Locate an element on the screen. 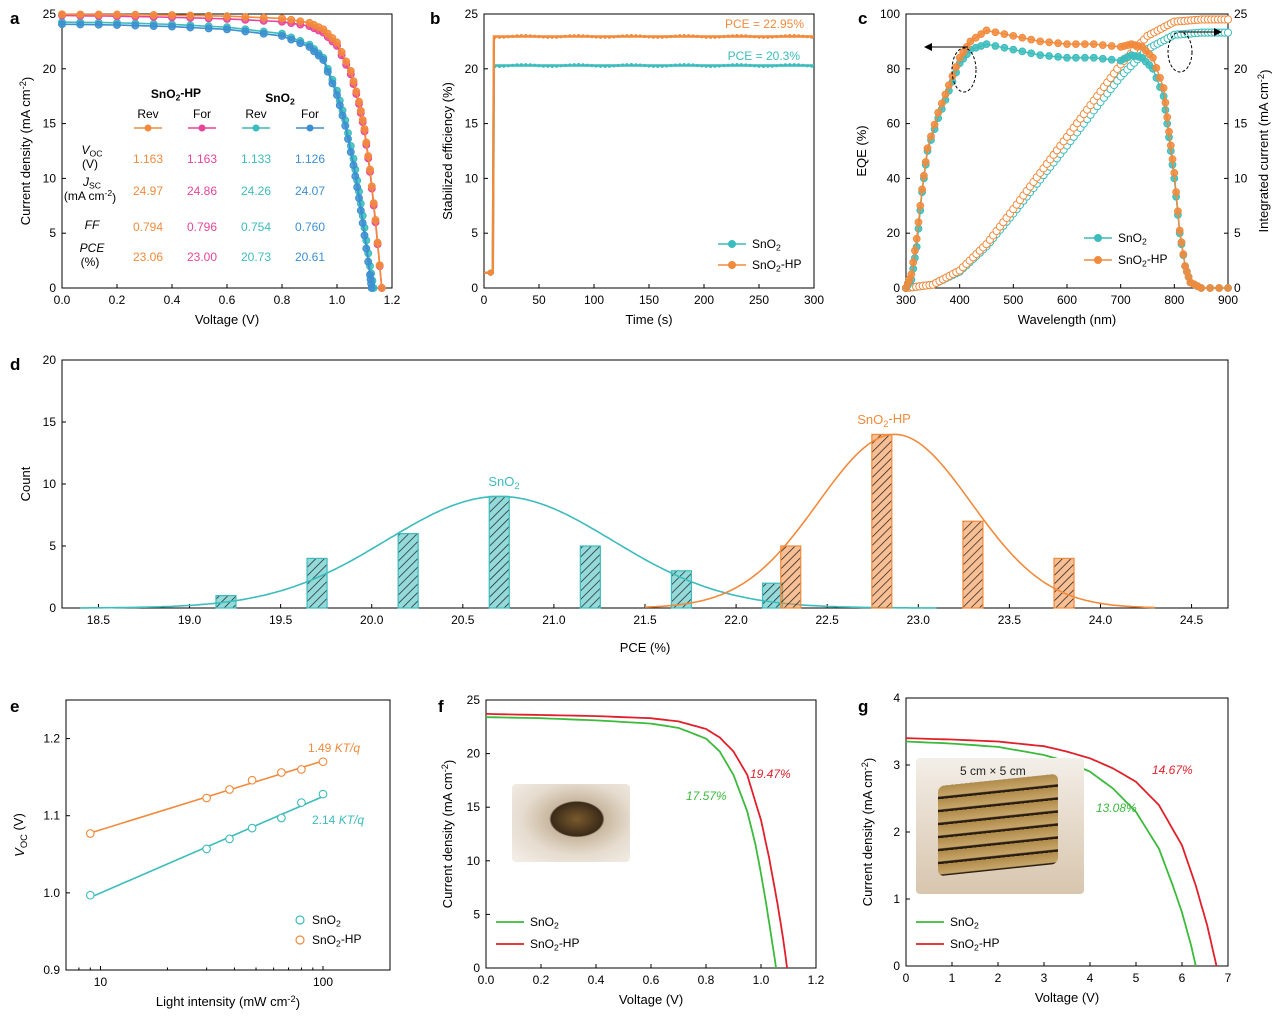  arrow-right-head is located at coordinates (1218, 32).